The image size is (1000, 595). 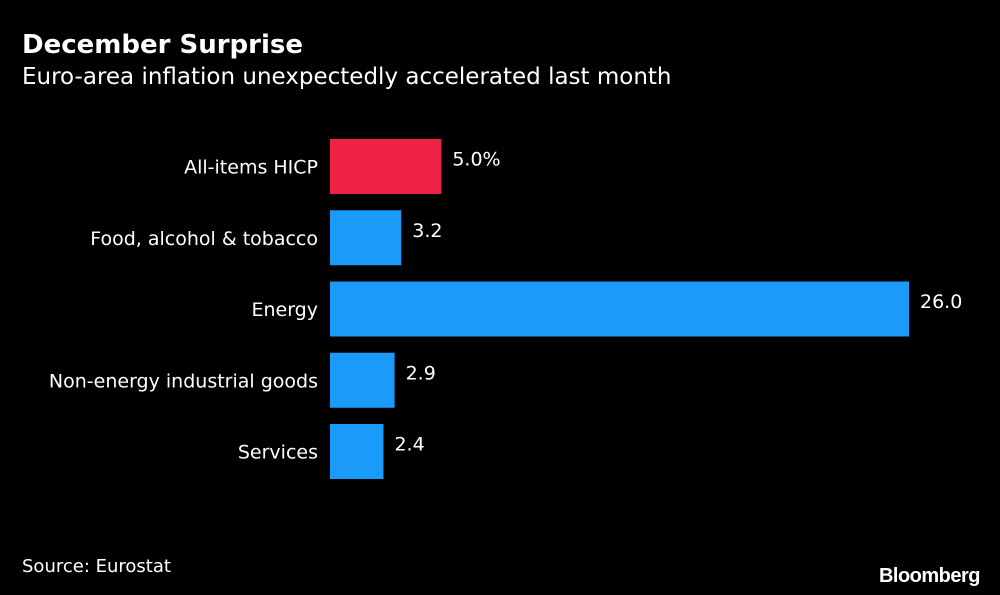 I want to click on value-label: 26.0, so click(x=941, y=302).